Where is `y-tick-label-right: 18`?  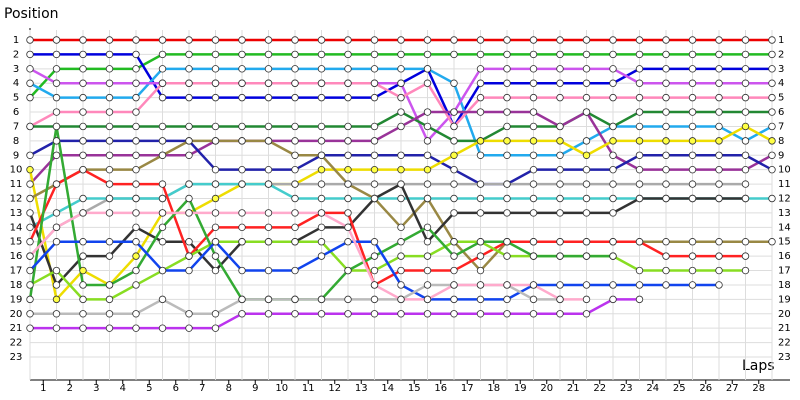 y-tick-label-right: 18 is located at coordinates (784, 285).